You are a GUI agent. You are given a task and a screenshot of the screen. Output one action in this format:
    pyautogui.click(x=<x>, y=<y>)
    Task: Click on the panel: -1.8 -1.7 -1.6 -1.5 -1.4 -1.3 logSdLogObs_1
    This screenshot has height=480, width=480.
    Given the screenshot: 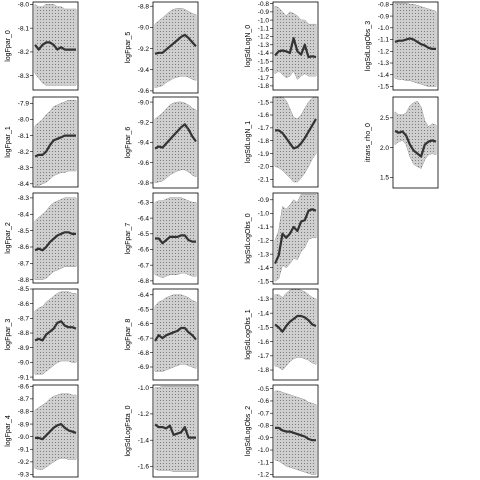 What is the action you would take?
    pyautogui.click(x=282, y=334)
    